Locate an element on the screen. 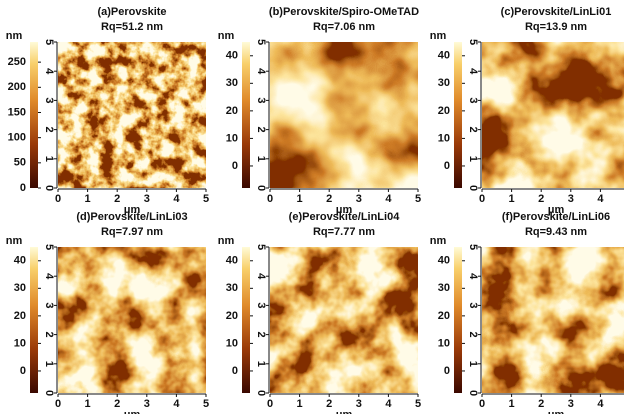 The height and width of the screenshot is (414, 624). panel-title: (b)Perovskite/Spiro-OMeTAD is located at coordinates (344, 12).